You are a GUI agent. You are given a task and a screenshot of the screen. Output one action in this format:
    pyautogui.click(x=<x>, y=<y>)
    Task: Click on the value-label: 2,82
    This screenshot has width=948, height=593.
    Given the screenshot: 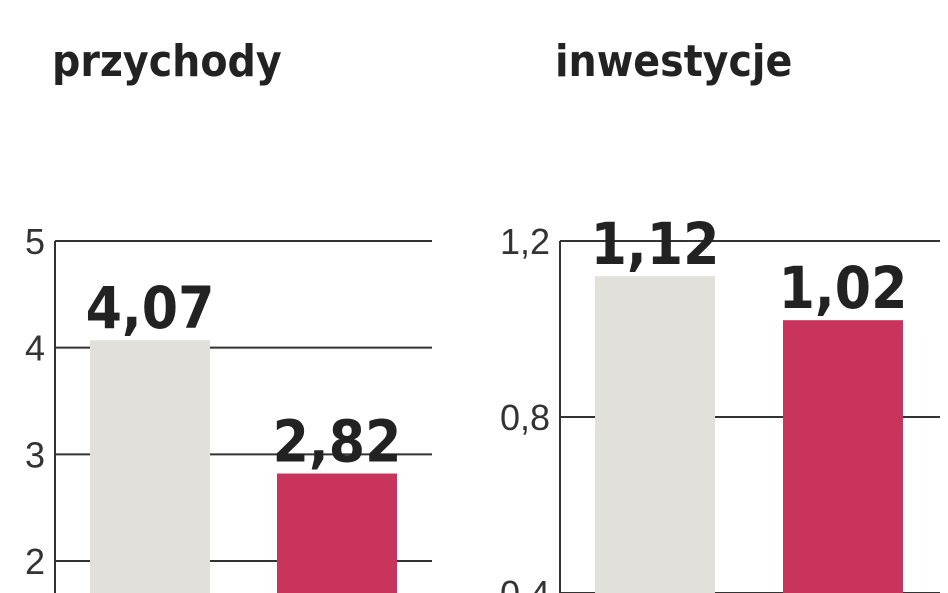 What is the action you would take?
    pyautogui.click(x=337, y=442)
    